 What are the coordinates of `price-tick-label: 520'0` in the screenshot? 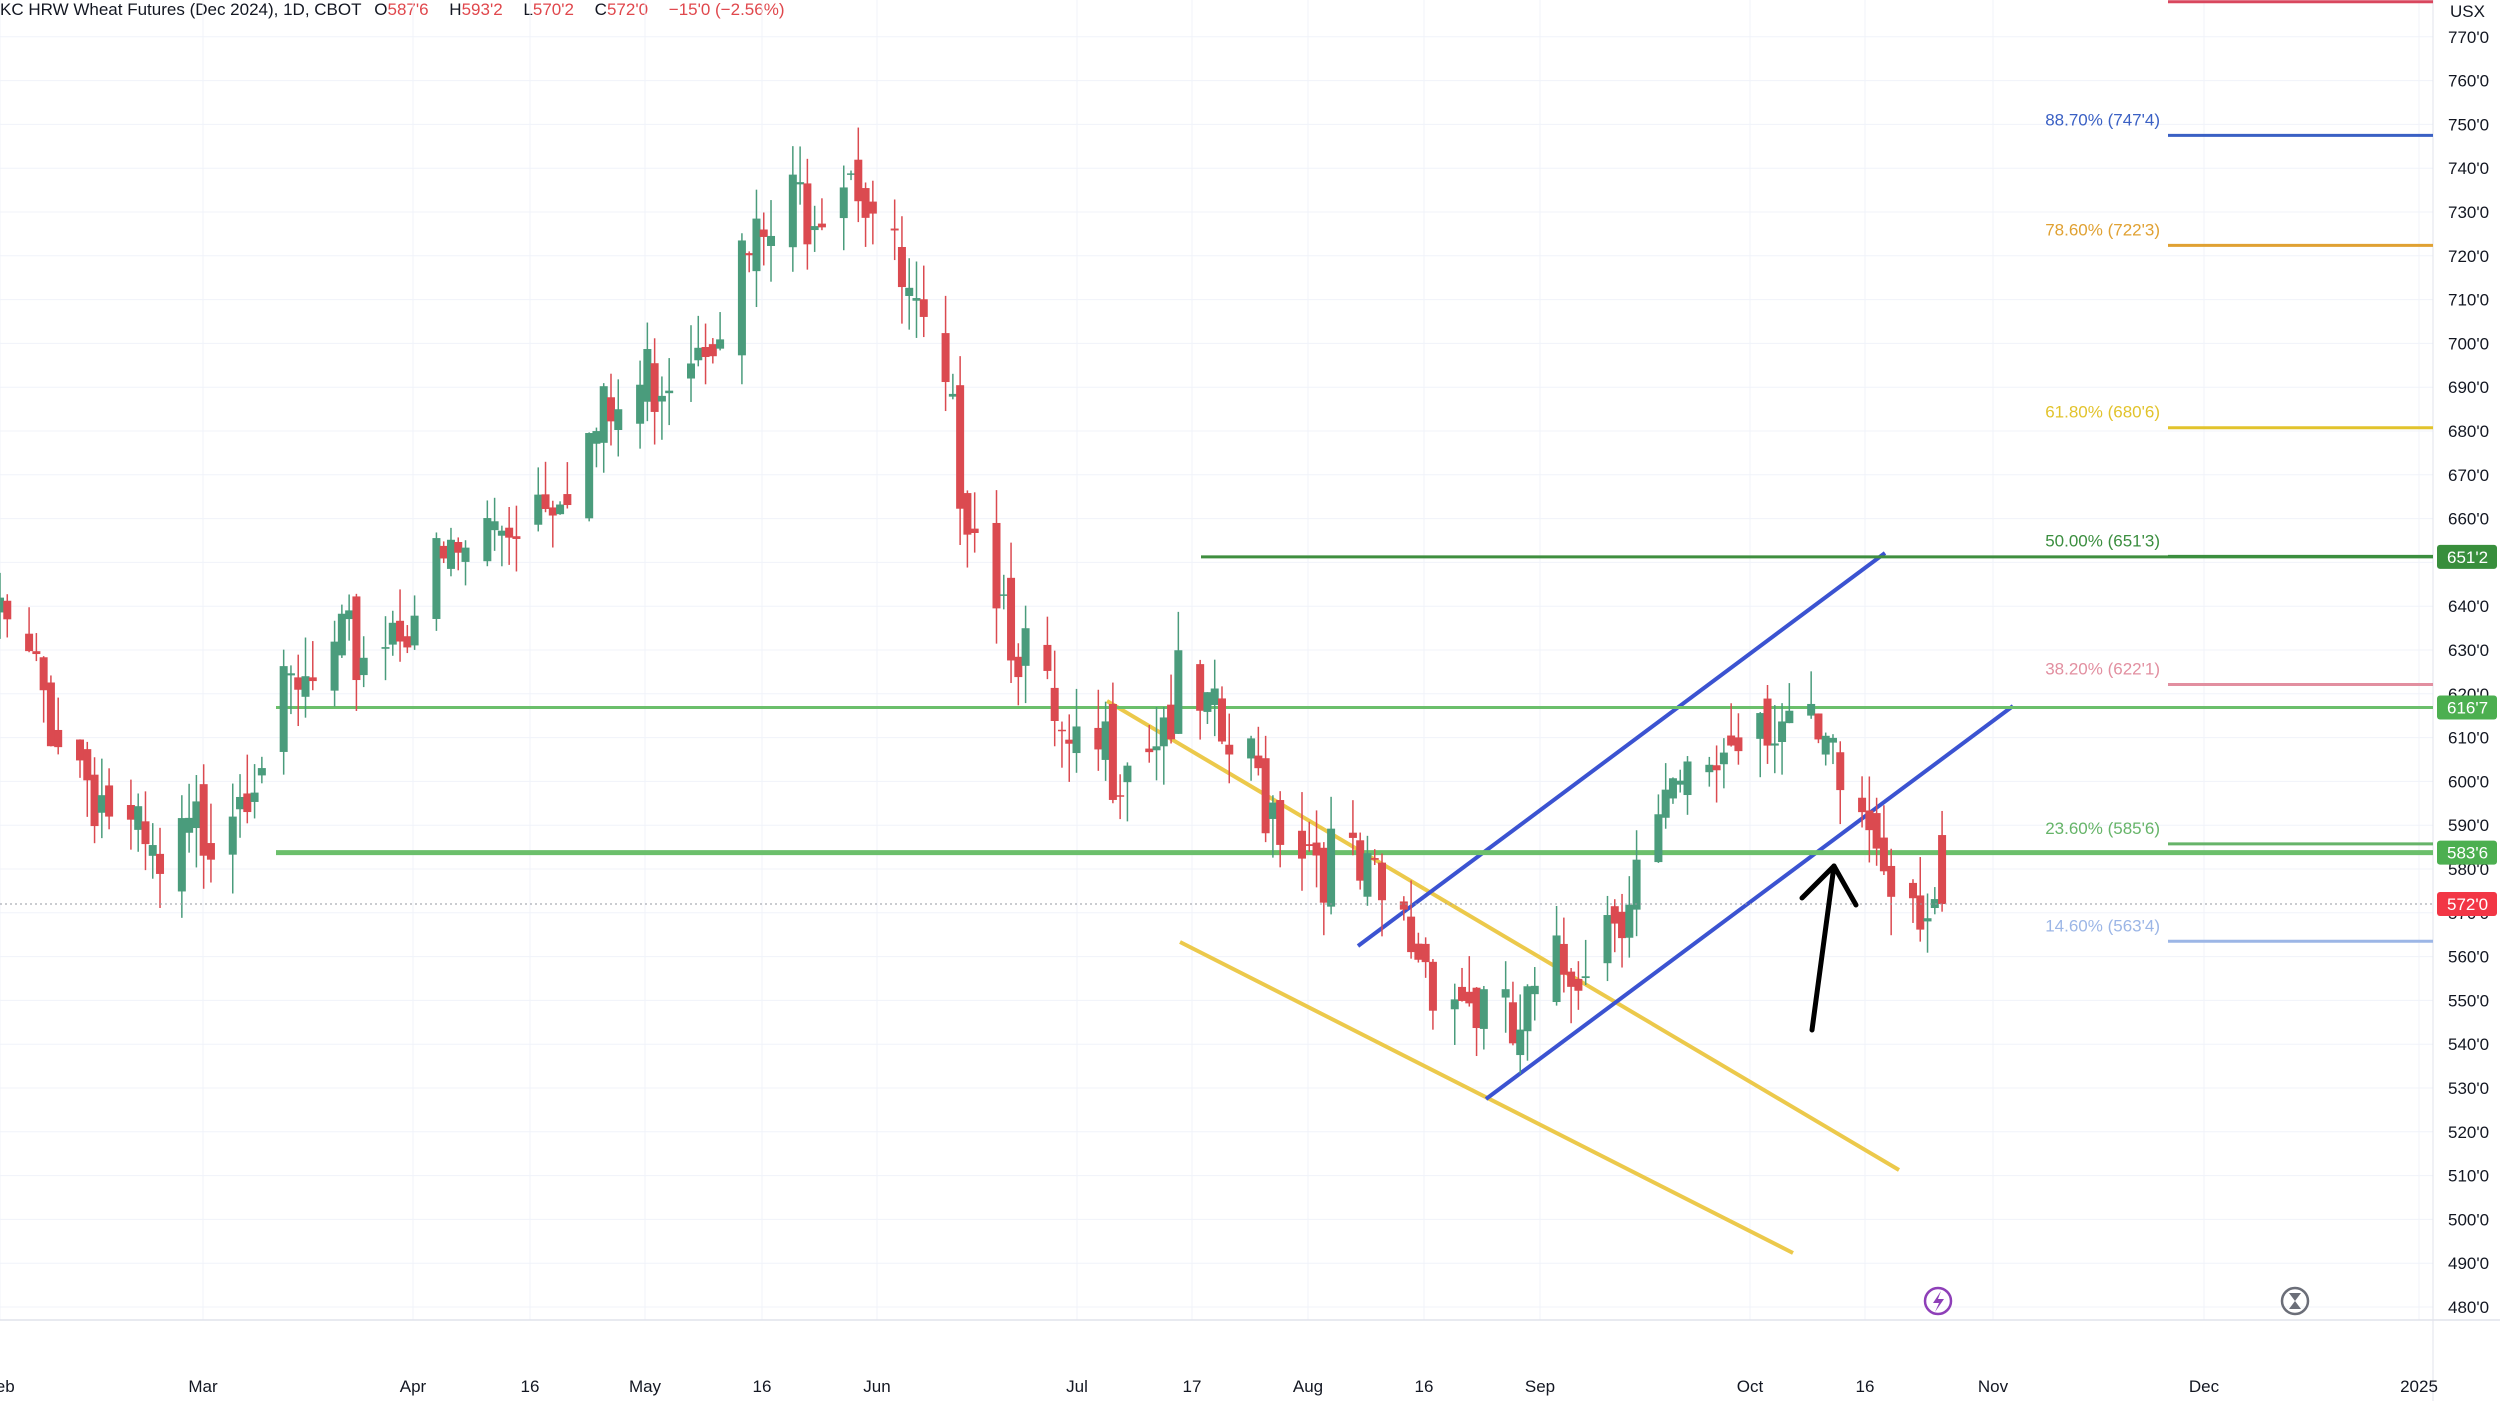 It's located at (2468, 1132).